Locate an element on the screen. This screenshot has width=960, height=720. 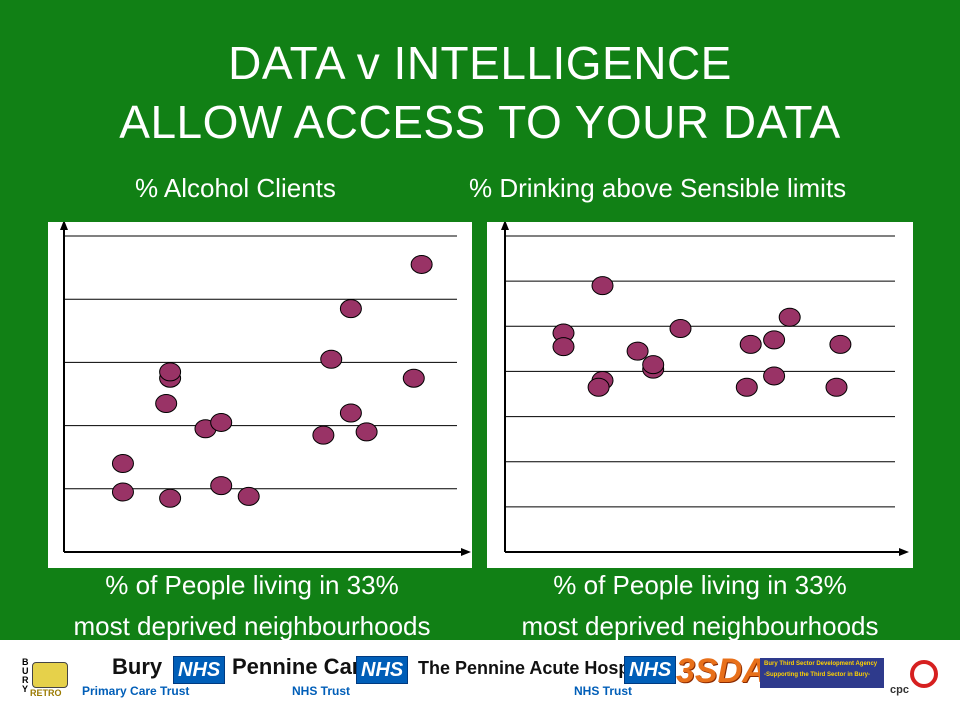
bury-retro-text: RETRO is located at coordinates (46, 693).